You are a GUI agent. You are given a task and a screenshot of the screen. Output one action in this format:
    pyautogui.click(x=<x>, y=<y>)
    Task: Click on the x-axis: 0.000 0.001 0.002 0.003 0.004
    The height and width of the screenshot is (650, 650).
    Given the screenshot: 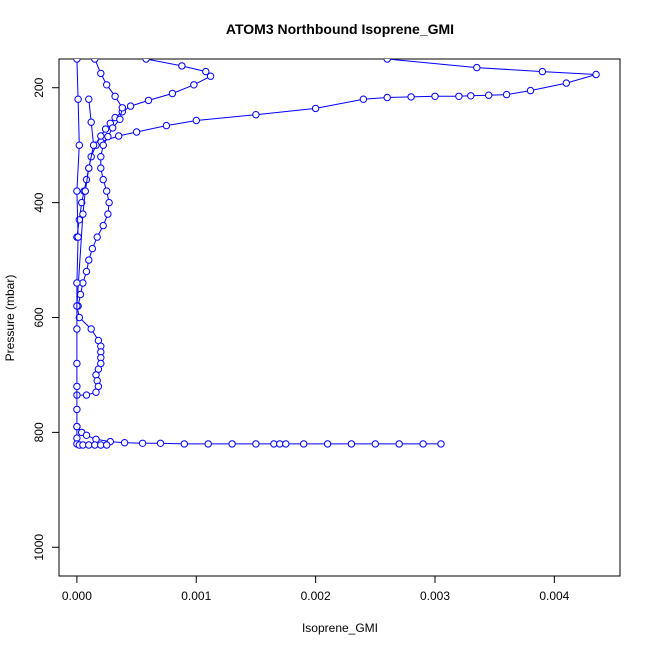 What is the action you would take?
    pyautogui.click(x=316, y=589)
    